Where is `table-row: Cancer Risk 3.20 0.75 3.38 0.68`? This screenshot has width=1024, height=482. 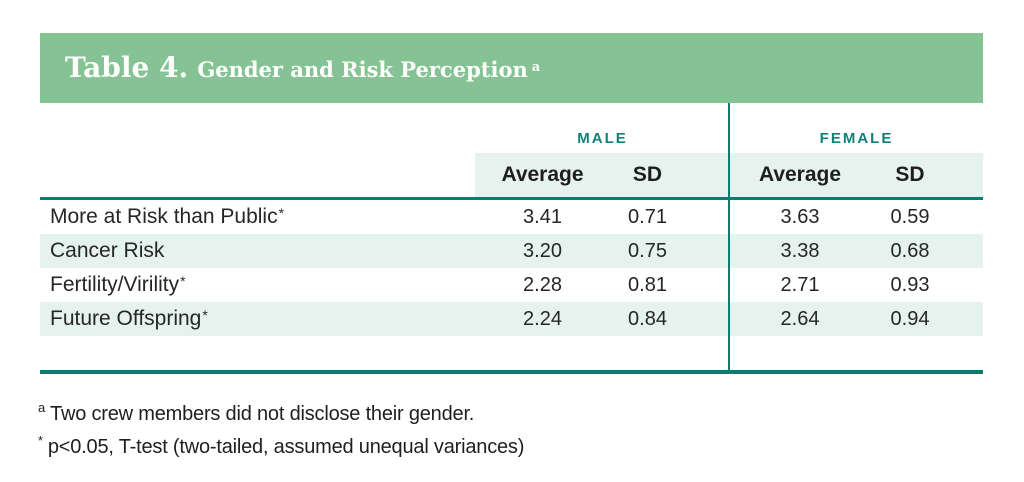
table-row: Cancer Risk 3.20 0.75 3.38 0.68 is located at coordinates (511, 251).